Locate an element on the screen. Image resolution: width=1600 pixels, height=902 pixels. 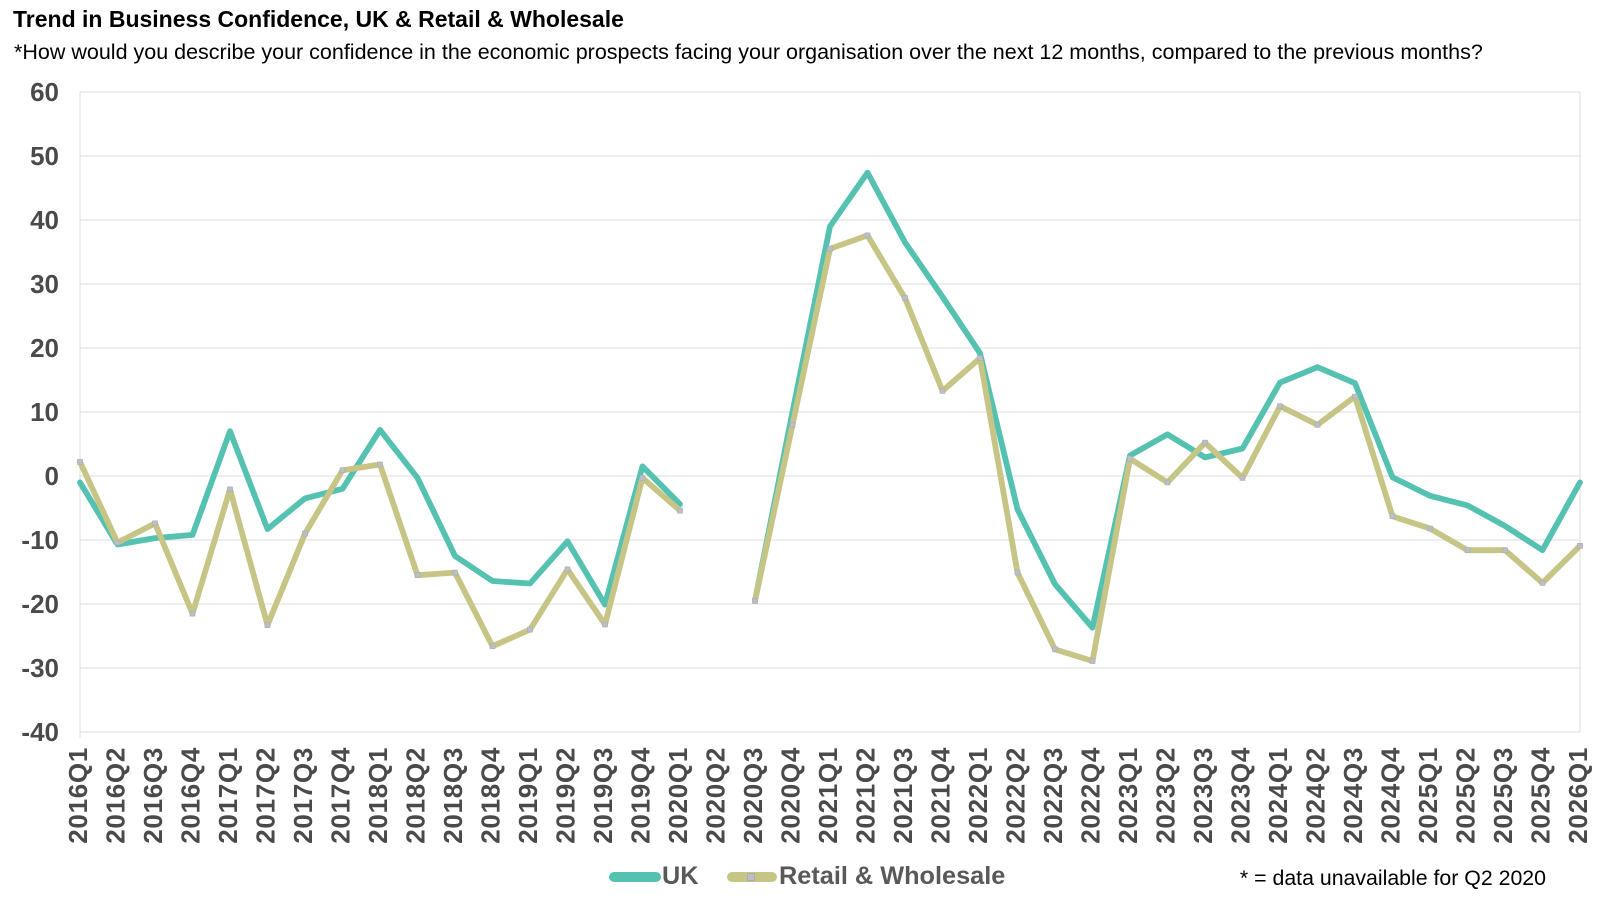
svg-text: 2020Q3 is located at coordinates (753, 795).